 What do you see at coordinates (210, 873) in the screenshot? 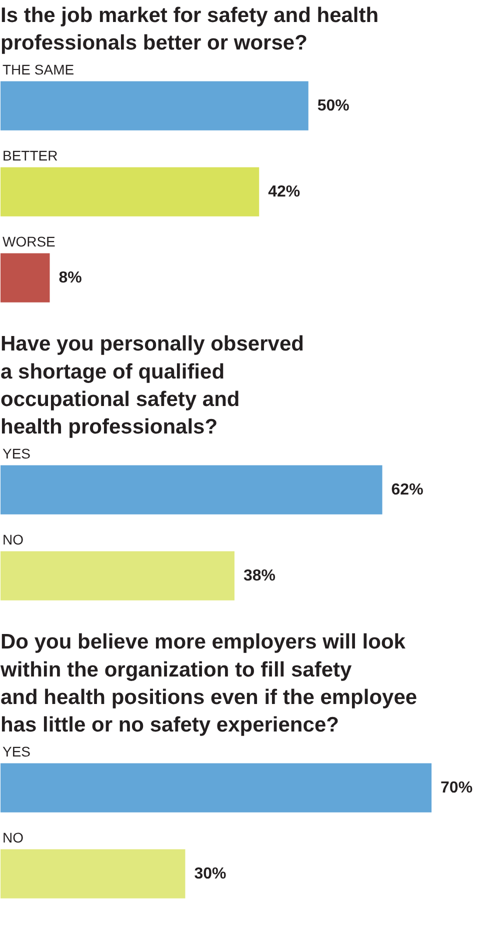
I see `data-label: 30%` at bounding box center [210, 873].